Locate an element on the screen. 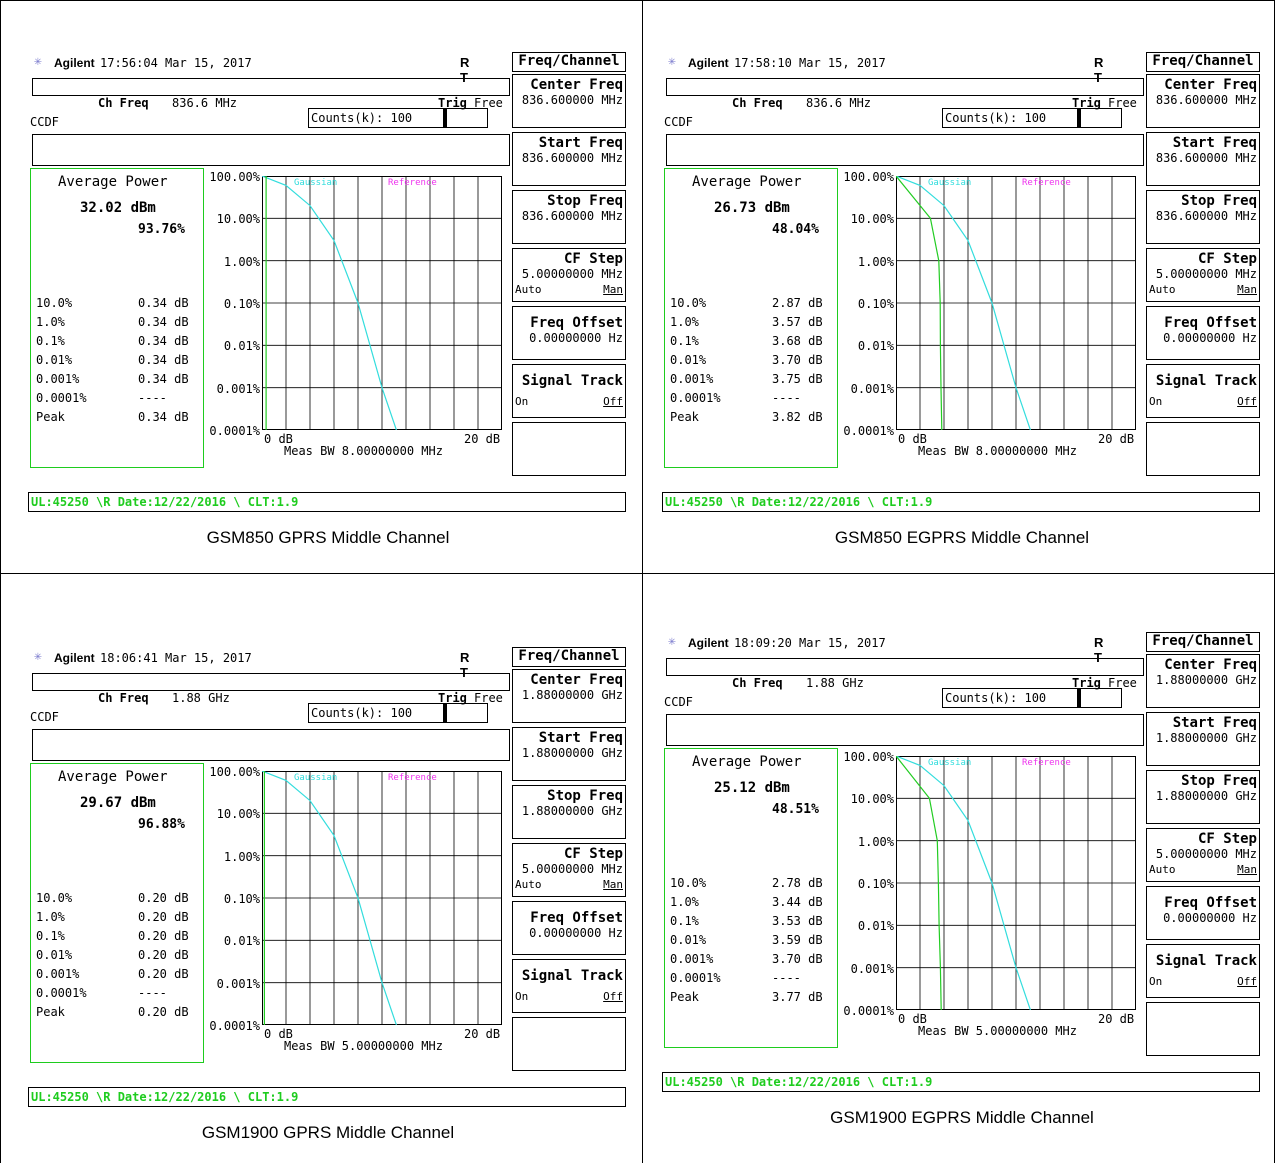  y-tick-label: 0.01% is located at coordinates (875, 346).